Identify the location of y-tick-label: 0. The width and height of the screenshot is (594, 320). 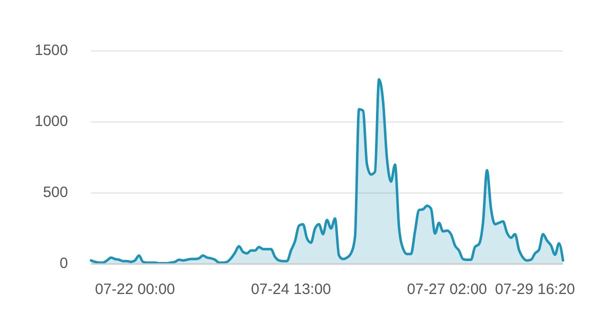
(64, 263).